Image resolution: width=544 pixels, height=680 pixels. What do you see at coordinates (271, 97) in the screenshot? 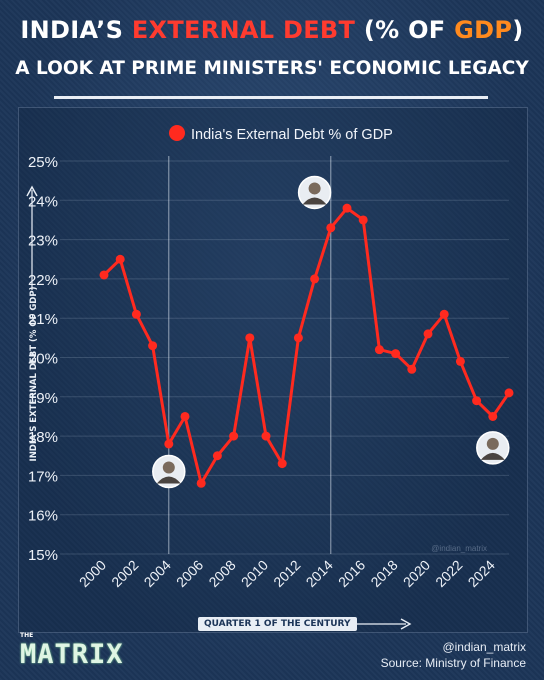
I see `title-divider` at bounding box center [271, 97].